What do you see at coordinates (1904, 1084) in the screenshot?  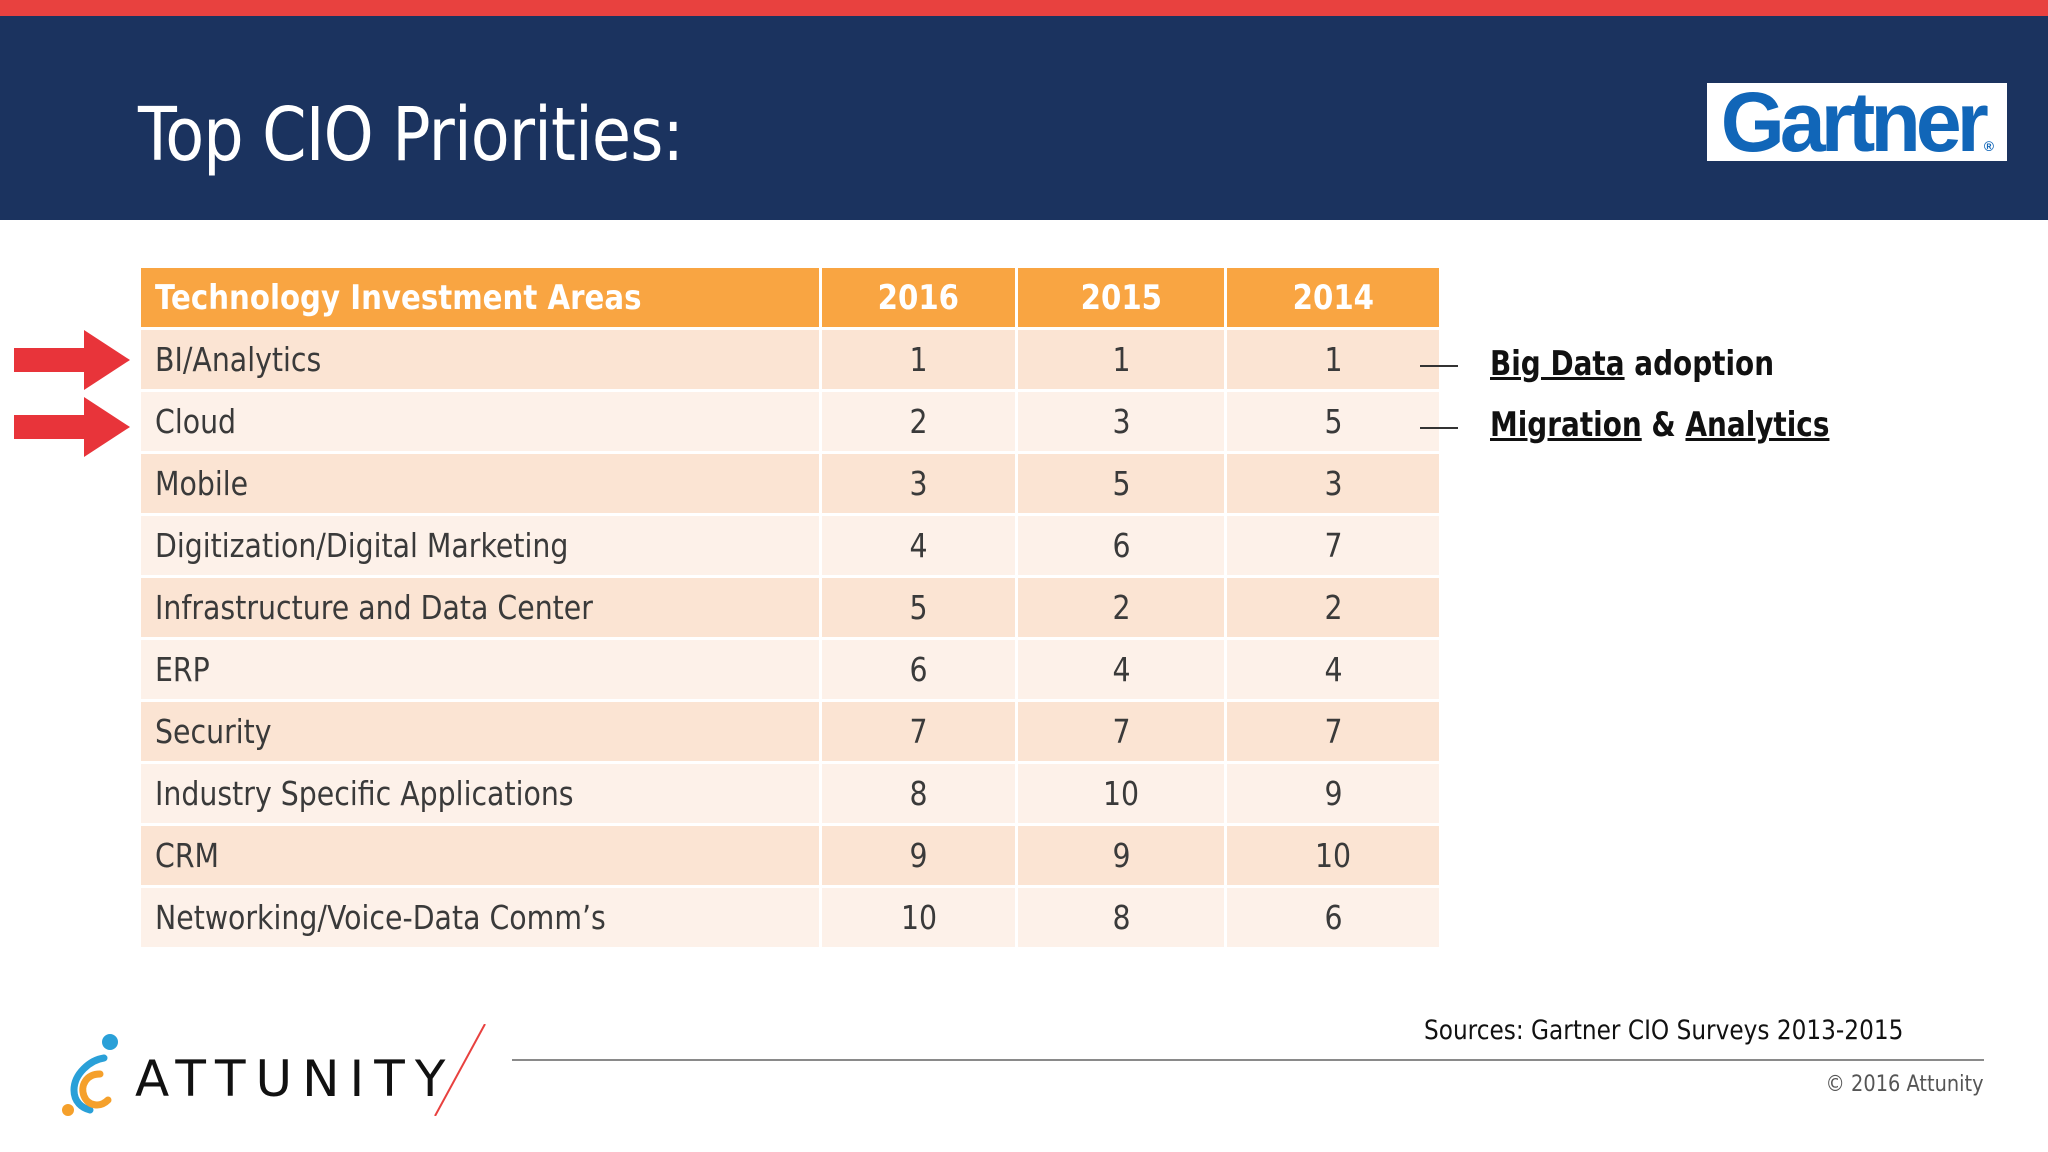 I see `copyright: © 2016 Attunity` at bounding box center [1904, 1084].